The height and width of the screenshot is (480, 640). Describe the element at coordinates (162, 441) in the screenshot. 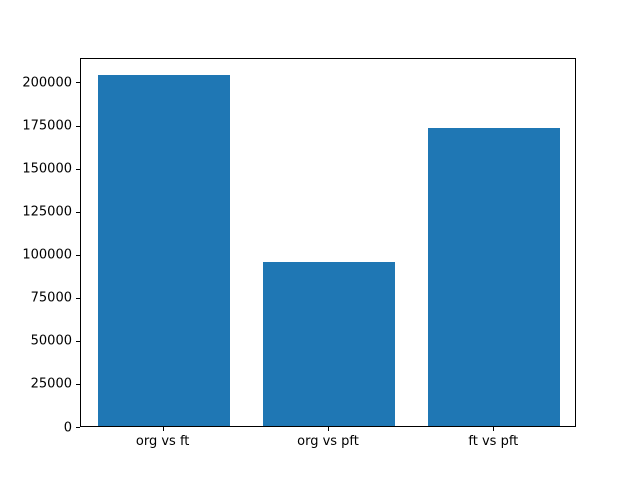

I see `x-tick-label: org vs ft` at that location.